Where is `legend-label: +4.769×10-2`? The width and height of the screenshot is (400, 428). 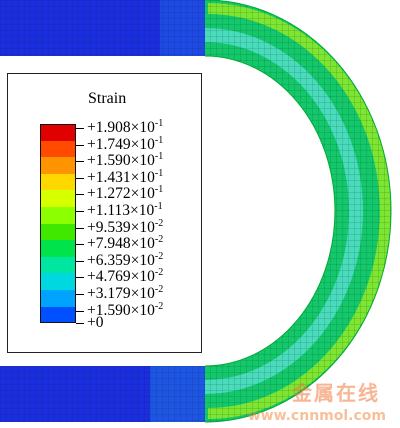 legend-label: +4.769×10-2 is located at coordinates (119, 275).